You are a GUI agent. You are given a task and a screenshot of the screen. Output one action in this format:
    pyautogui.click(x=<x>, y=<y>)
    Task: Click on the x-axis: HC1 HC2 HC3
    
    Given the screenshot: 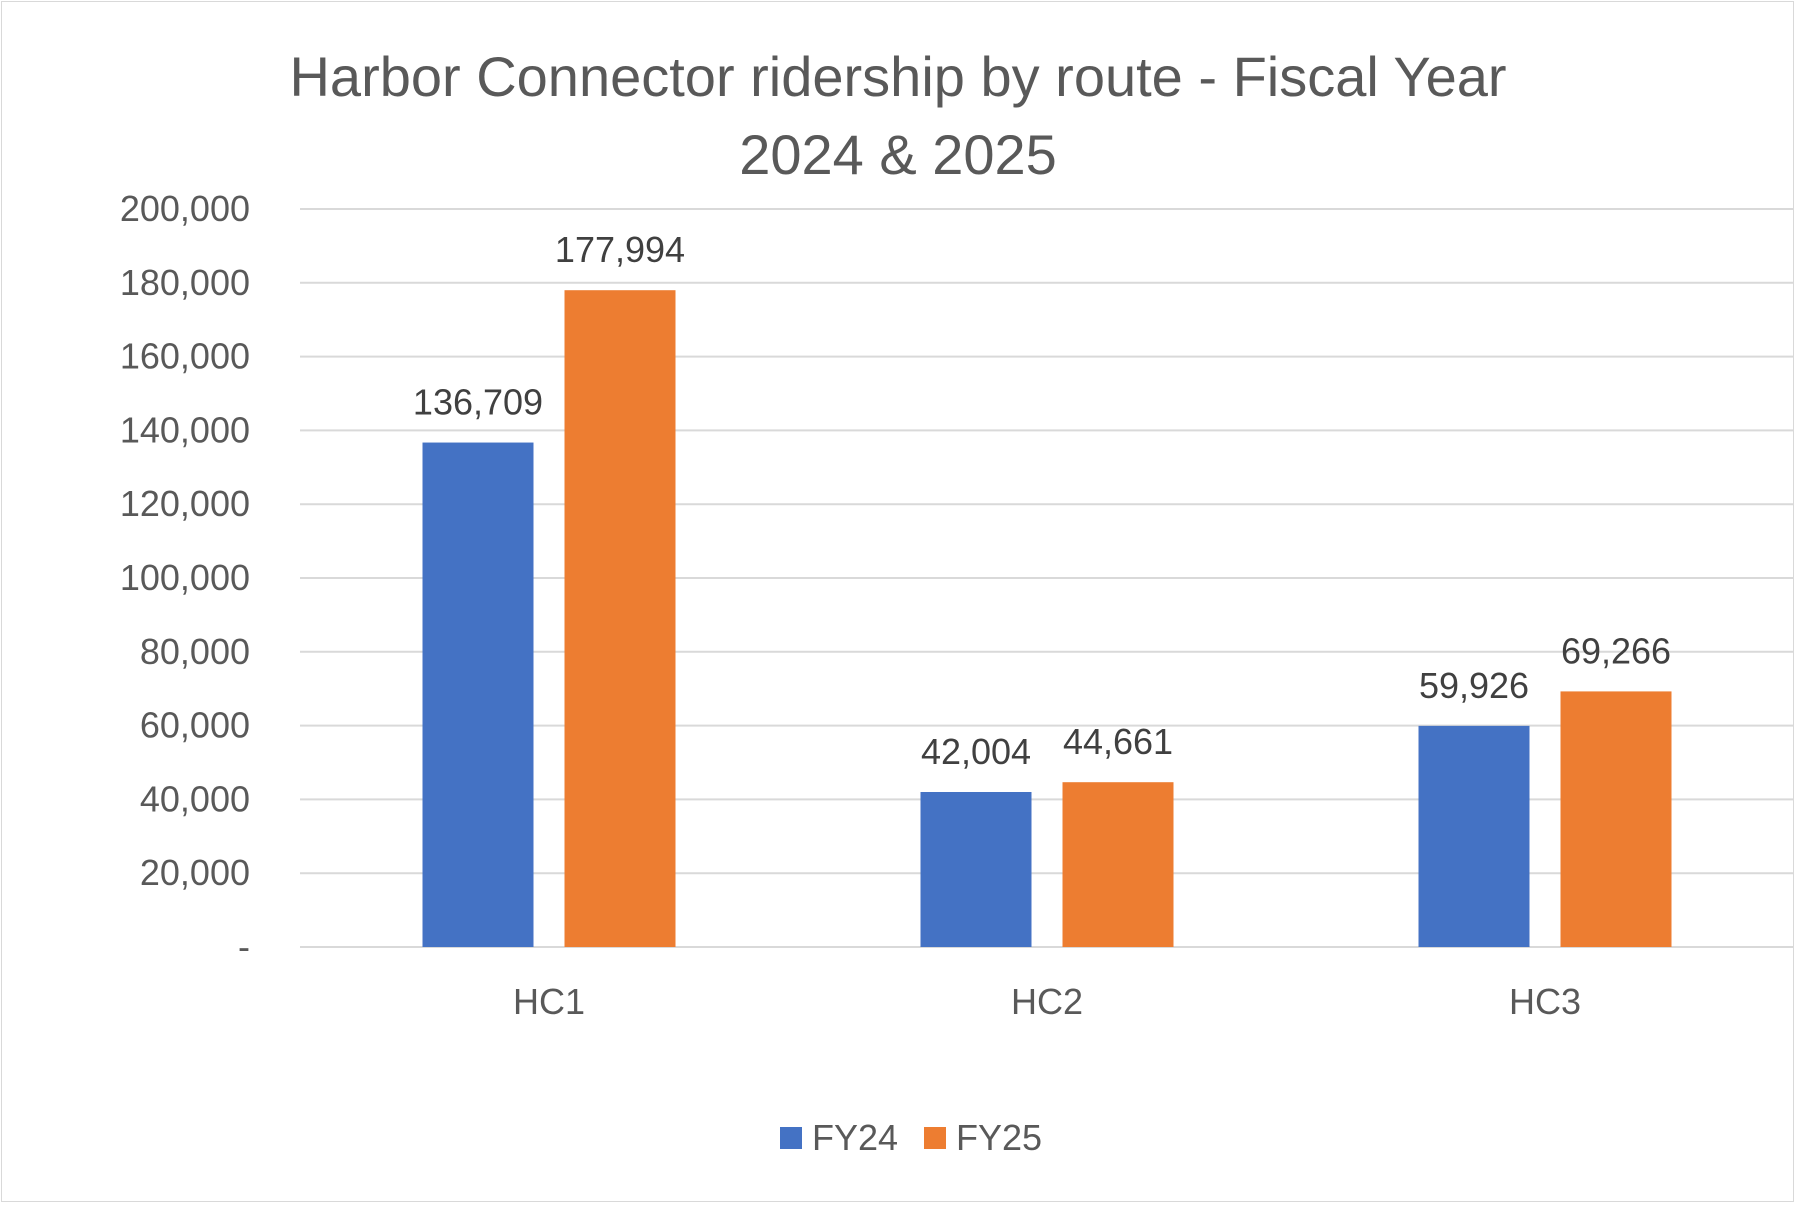 What is the action you would take?
    pyautogui.click(x=1047, y=1001)
    